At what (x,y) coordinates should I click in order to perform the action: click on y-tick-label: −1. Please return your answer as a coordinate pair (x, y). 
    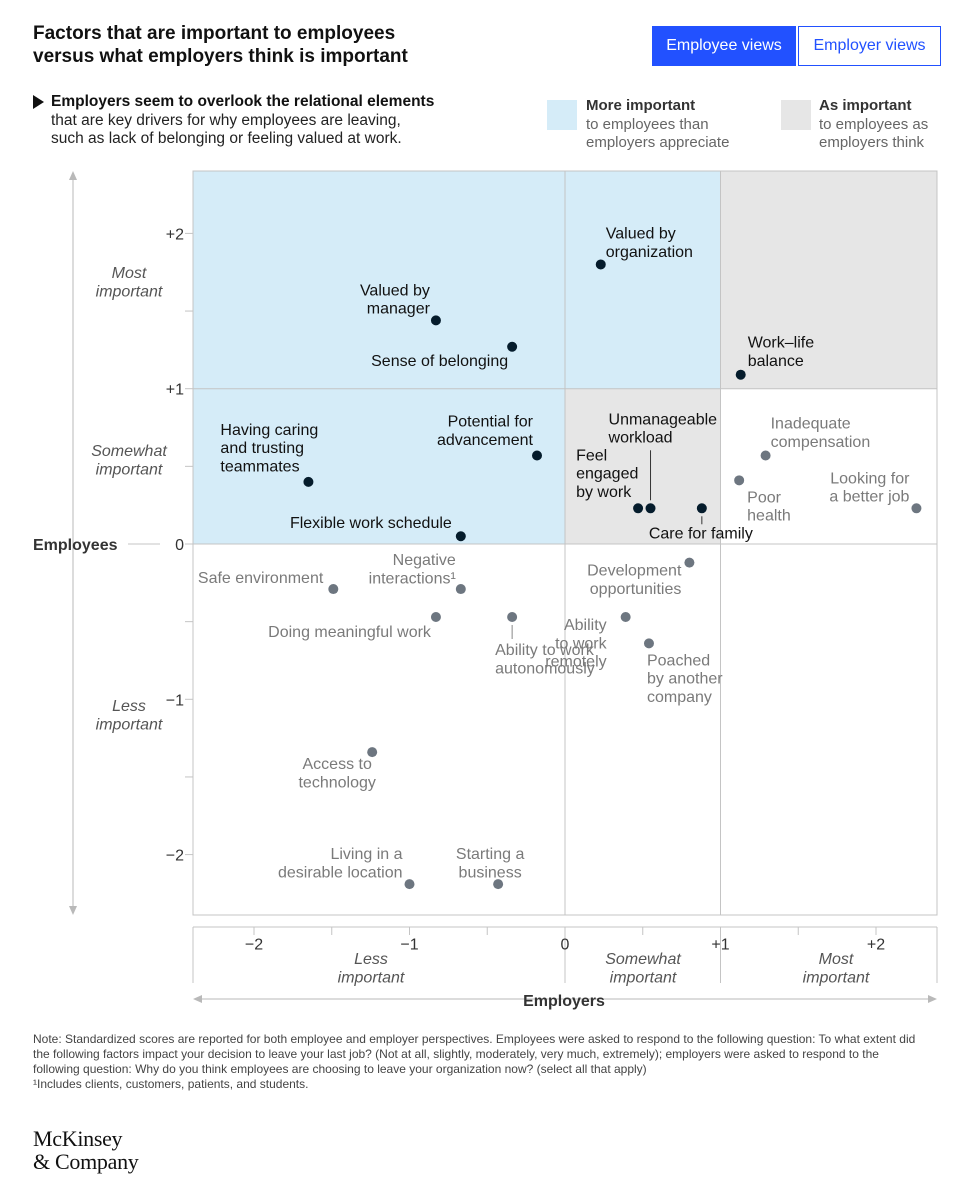
    Looking at the image, I should click on (175, 700).